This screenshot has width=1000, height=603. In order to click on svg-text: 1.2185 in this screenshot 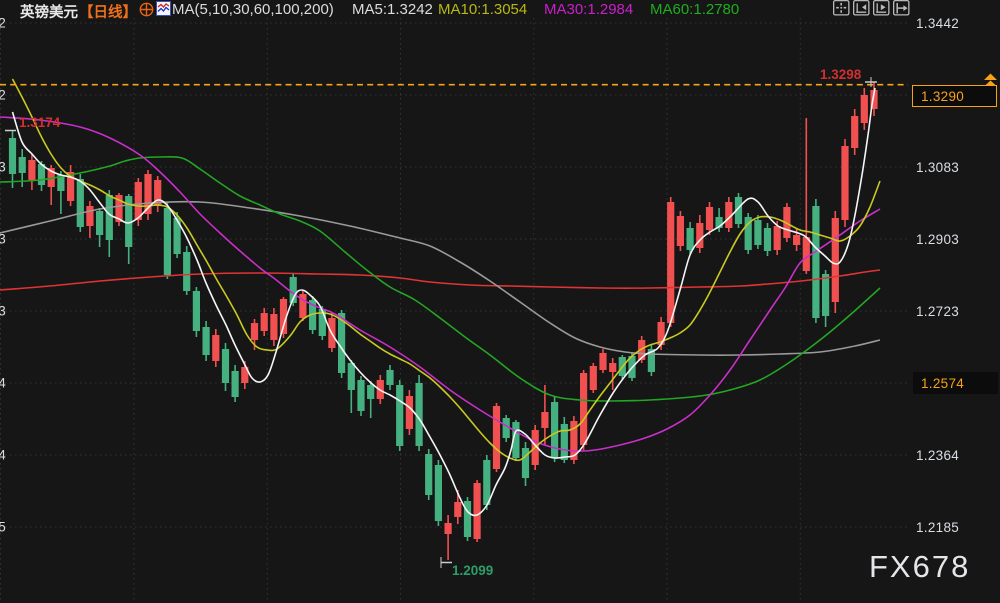, I will do `click(3, 527)`.